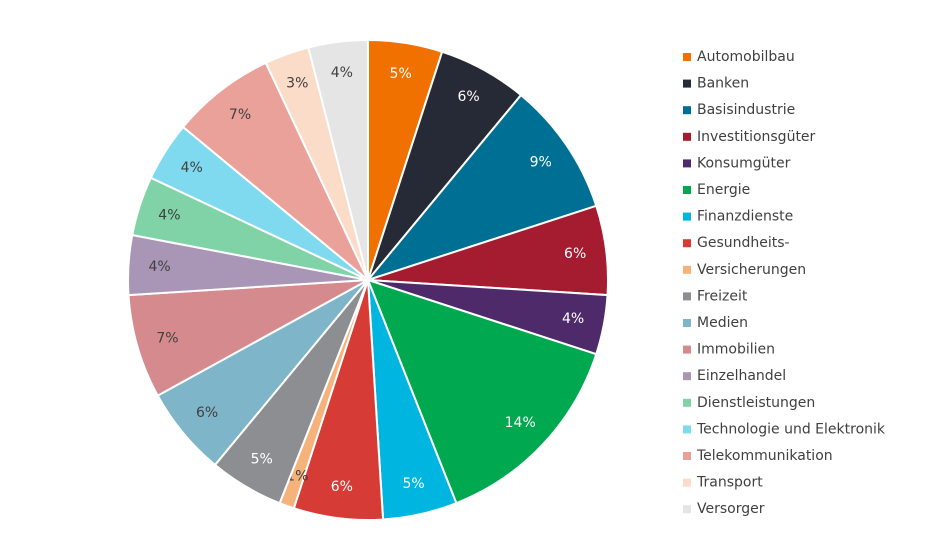  I want to click on legend-label: Banken, so click(723, 84).